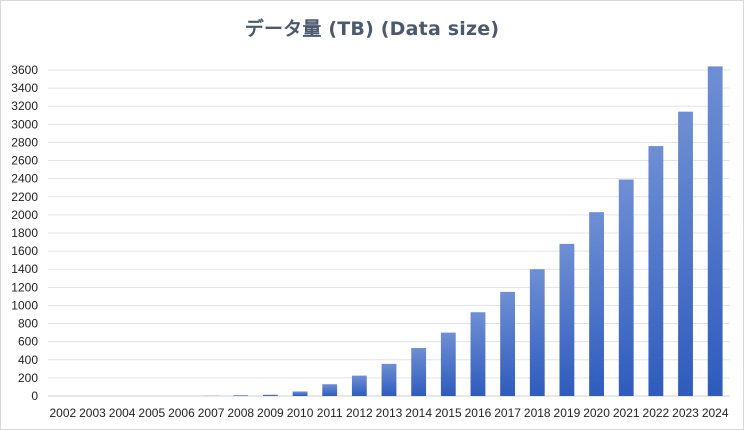 The image size is (744, 430). What do you see at coordinates (419, 372) in the screenshot?
I see `bar-2014` at bounding box center [419, 372].